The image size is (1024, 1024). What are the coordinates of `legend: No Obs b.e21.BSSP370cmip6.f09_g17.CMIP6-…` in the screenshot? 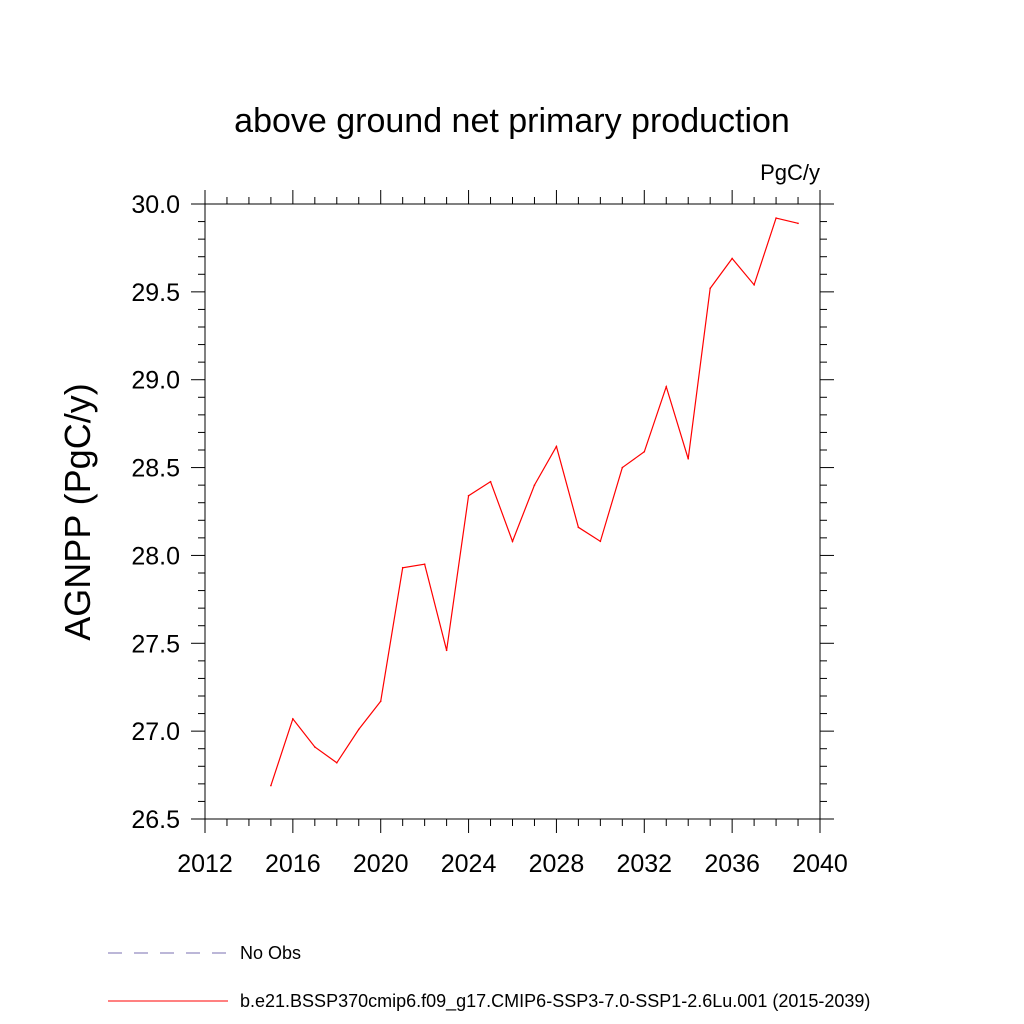 It's located at (489, 977).